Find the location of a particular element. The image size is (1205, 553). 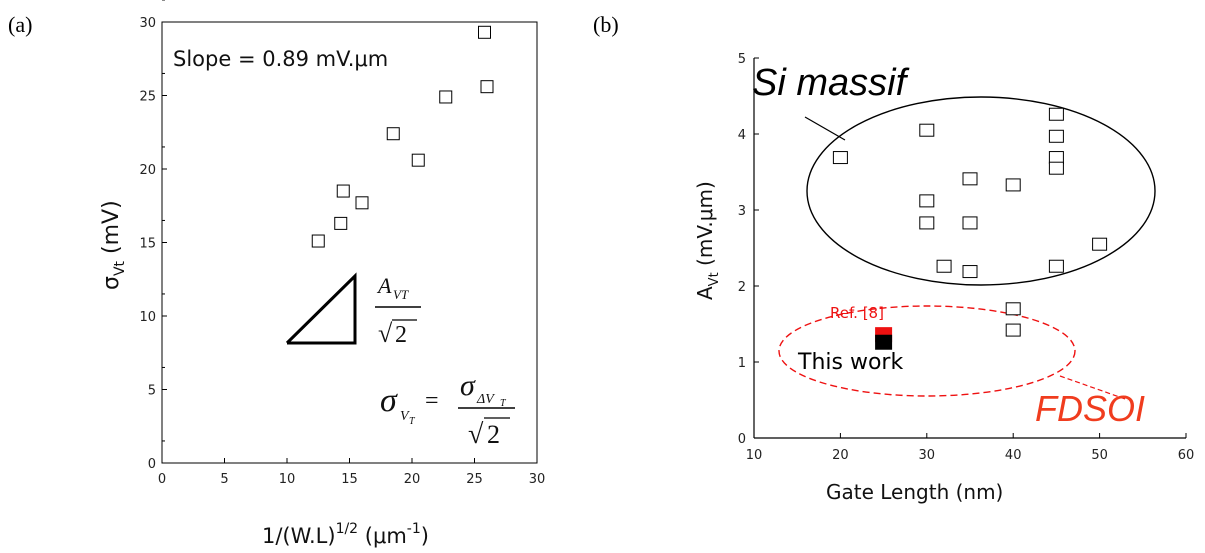

x-tick-label: 25 is located at coordinates (474, 479).